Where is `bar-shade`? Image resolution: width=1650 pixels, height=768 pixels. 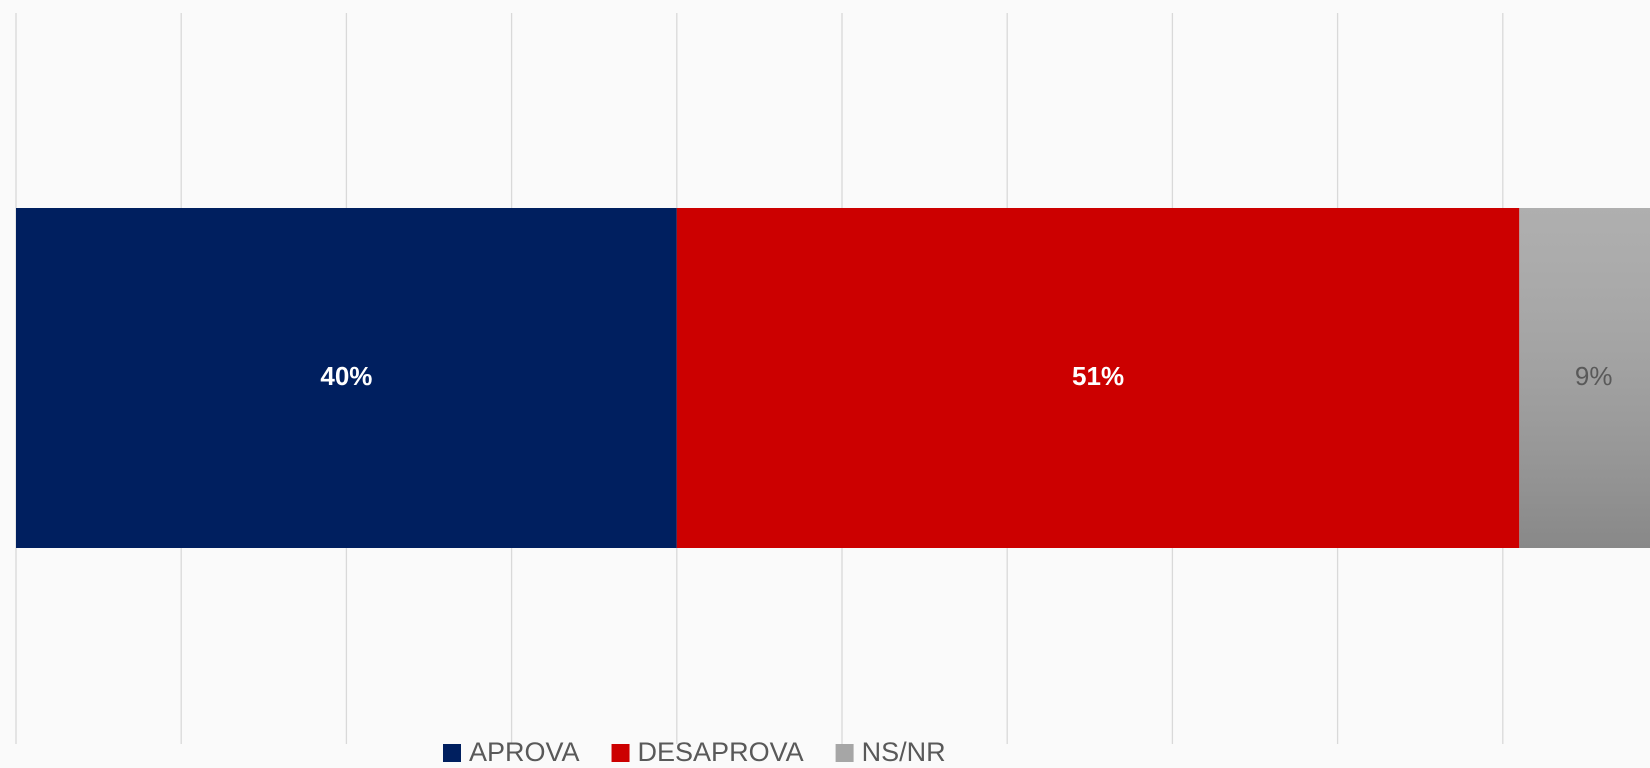 bar-shade is located at coordinates (1584, 378).